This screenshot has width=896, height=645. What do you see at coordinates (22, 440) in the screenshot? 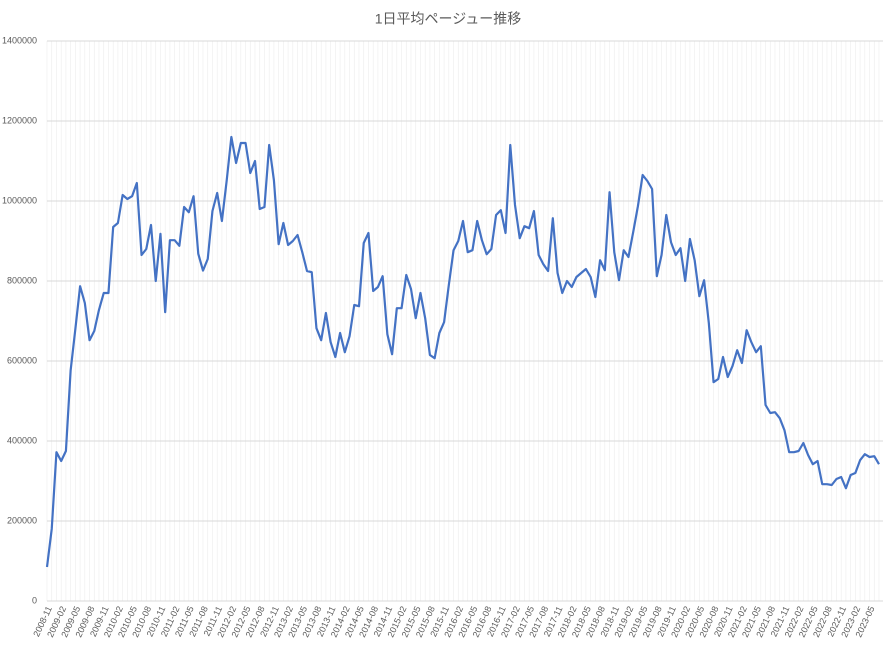
I see `y-tick-label: 400000` at bounding box center [22, 440].